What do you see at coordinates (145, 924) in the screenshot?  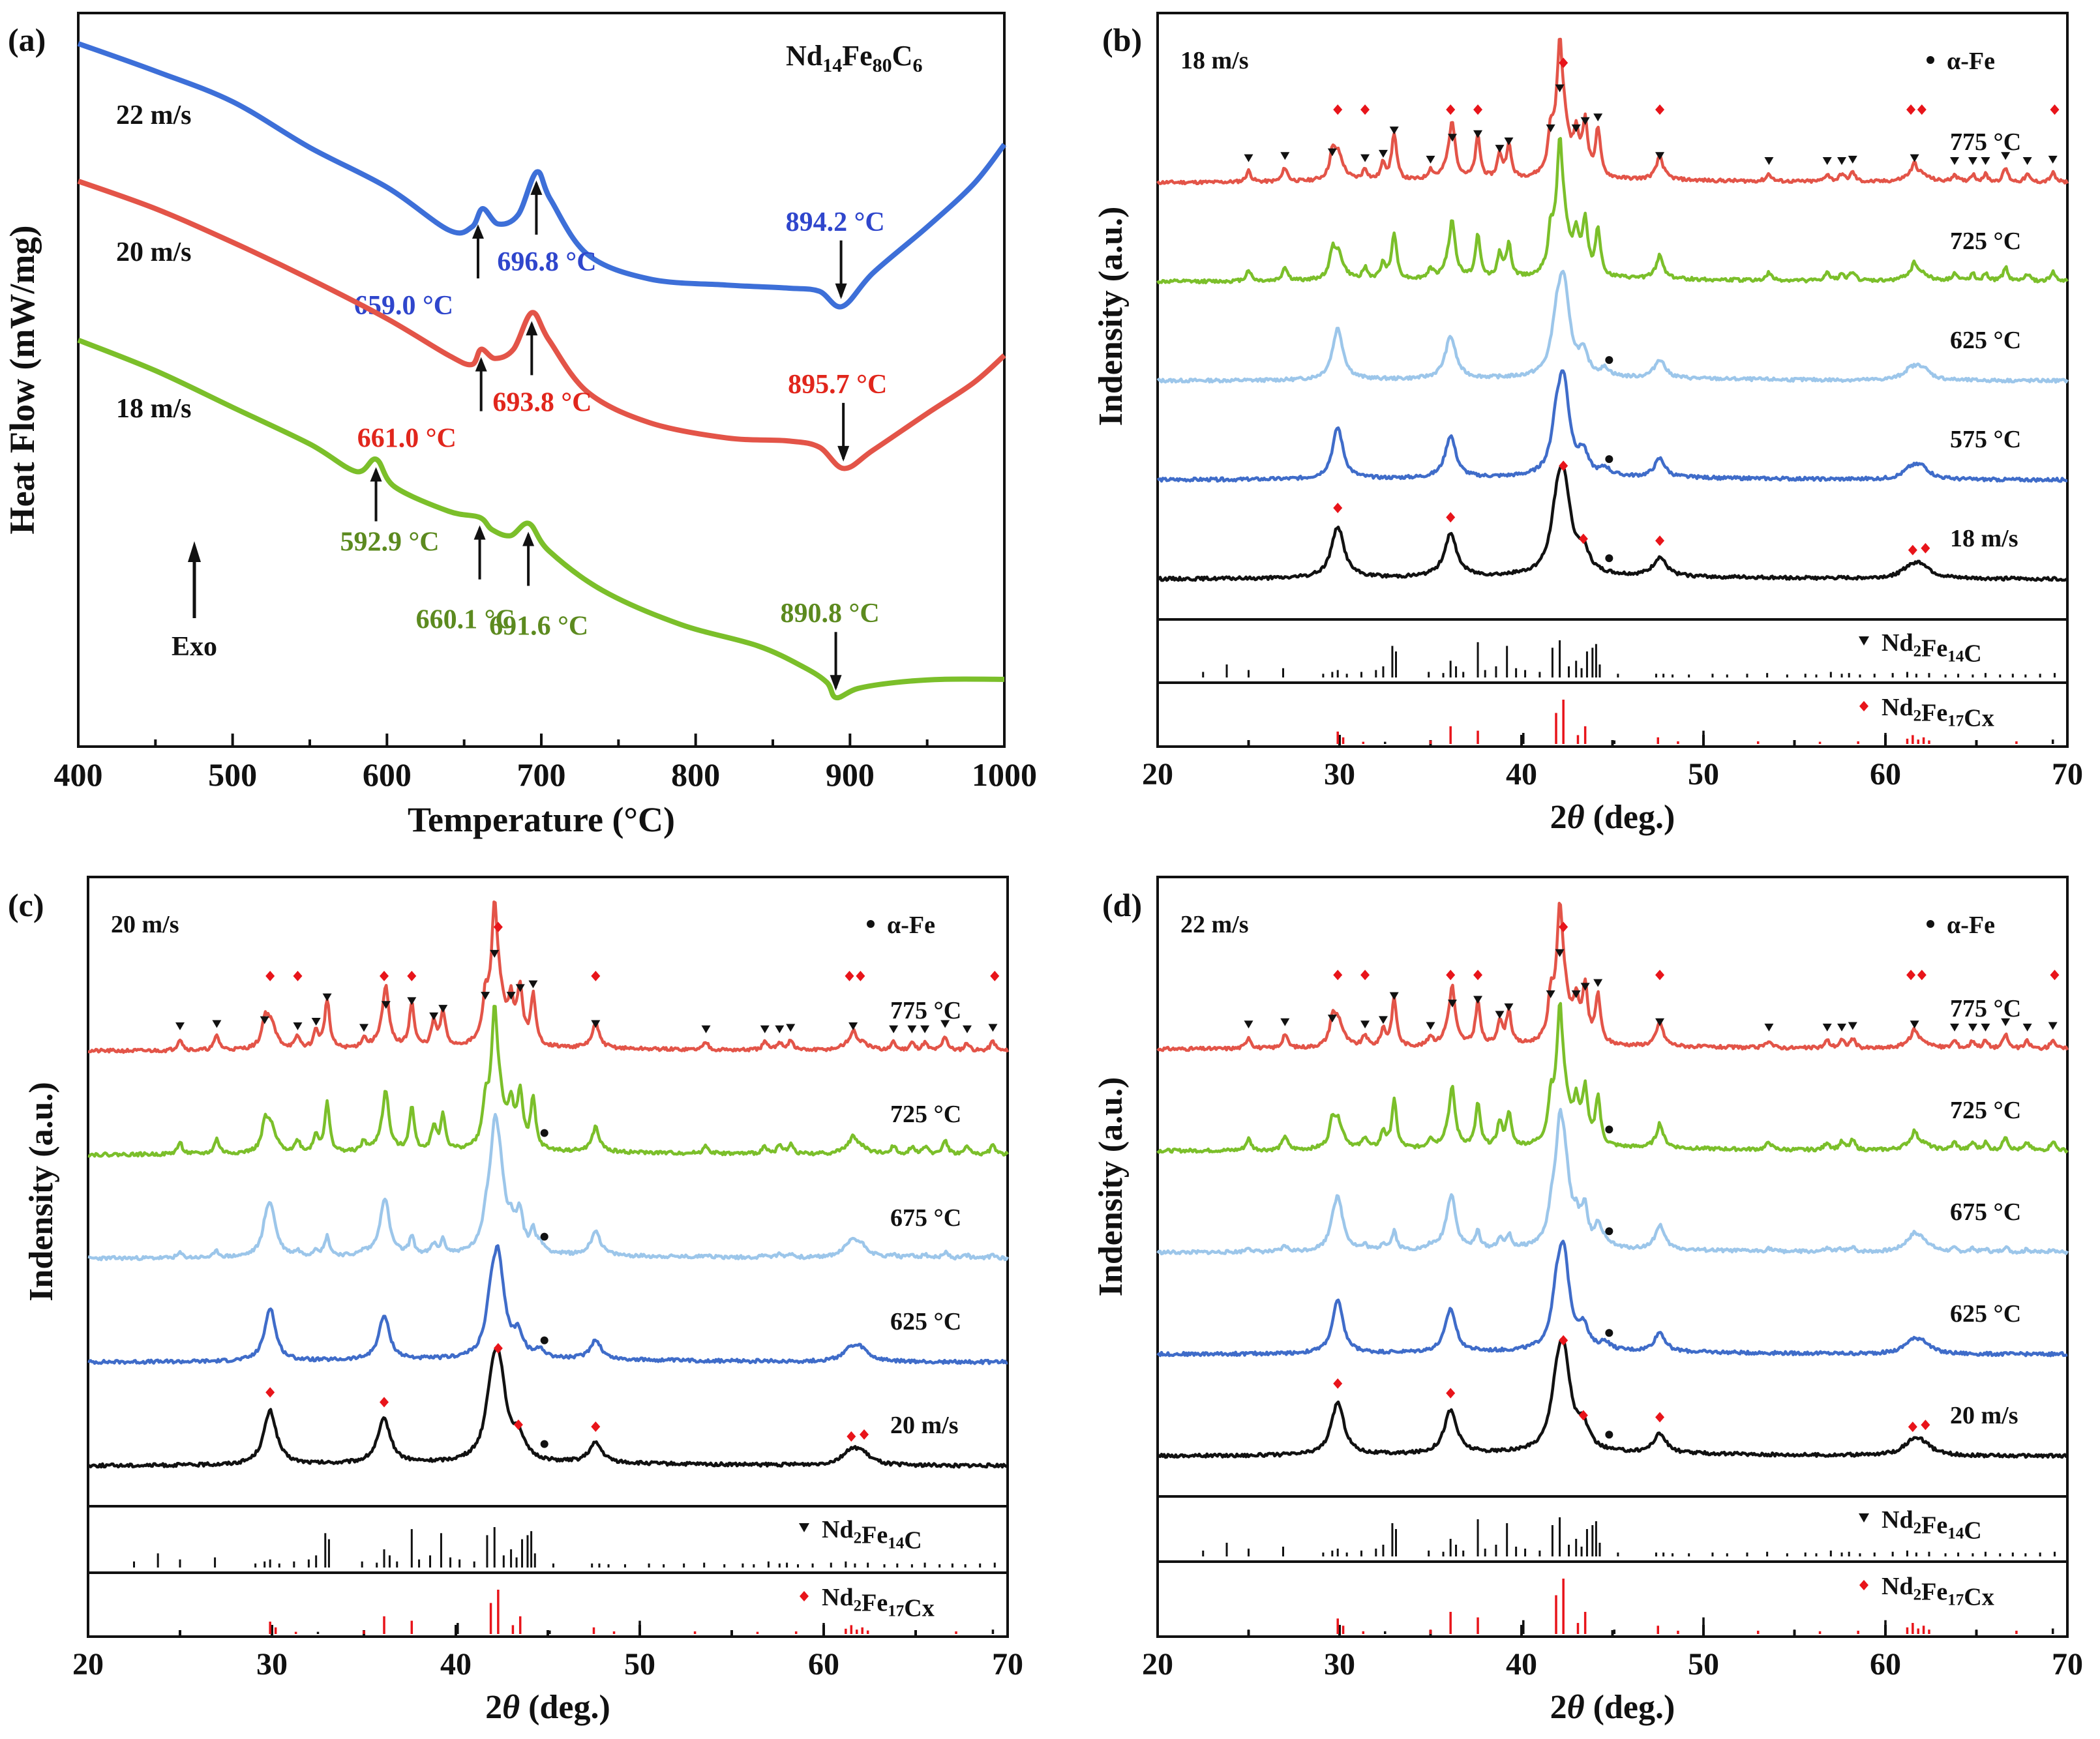 I see `speed-label: 20 m/s` at bounding box center [145, 924].